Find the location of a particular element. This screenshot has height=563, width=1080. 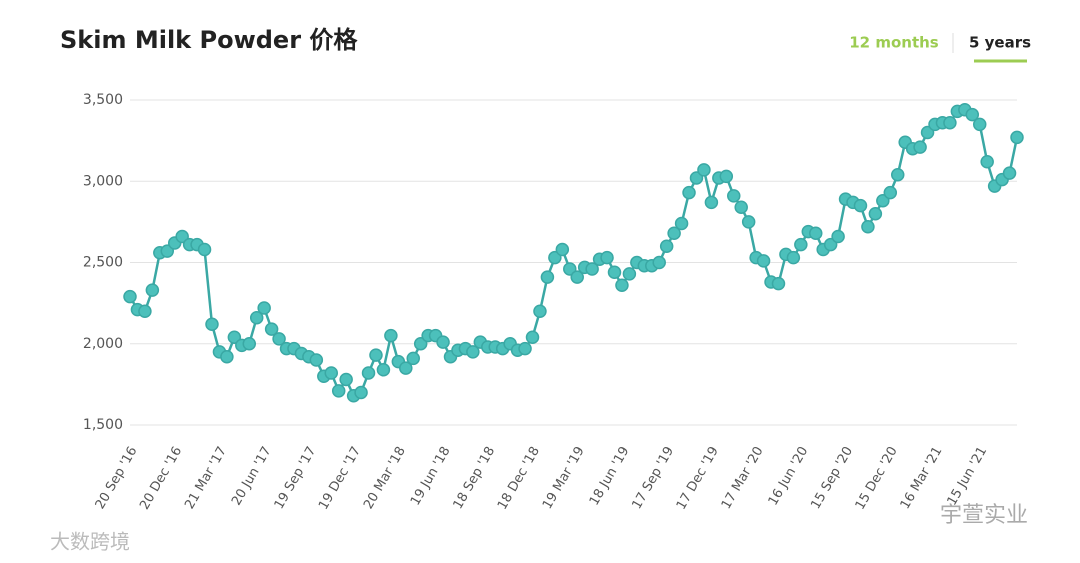

x-tick-label: 19 Jun '18 is located at coordinates (431, 476).